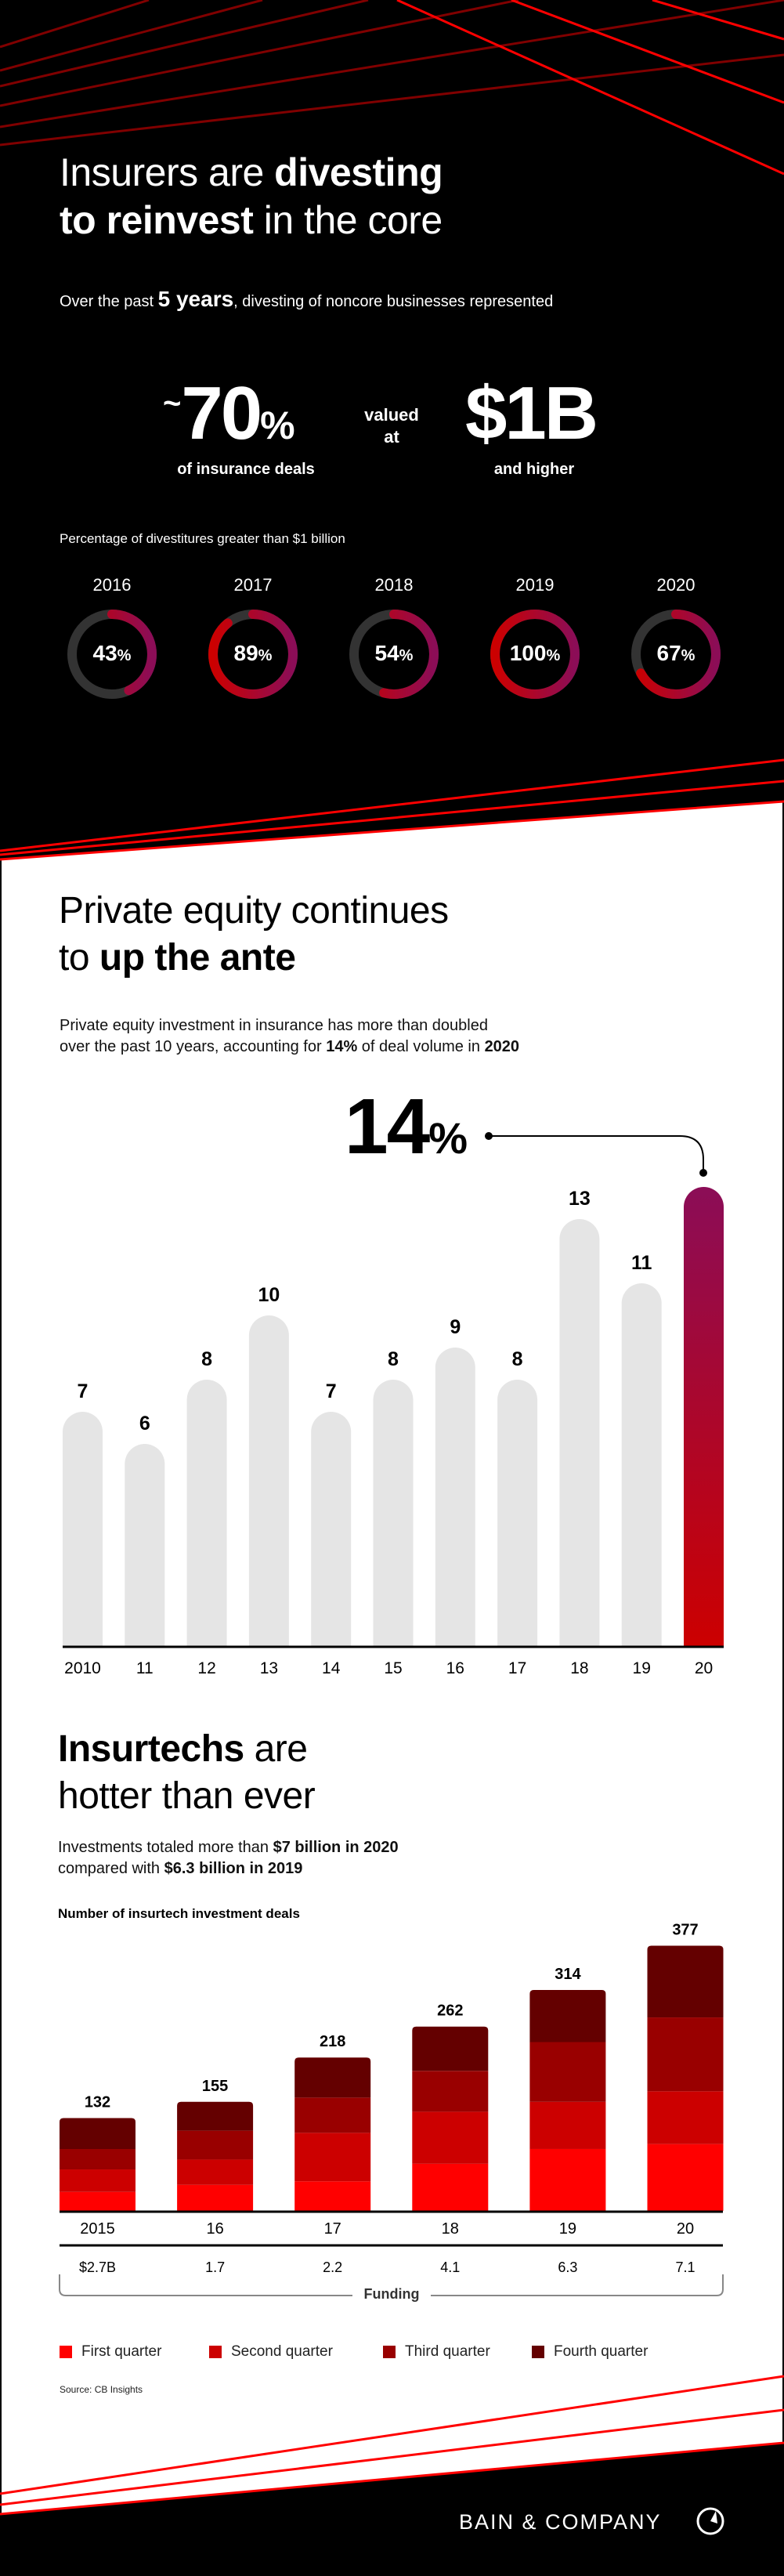 This screenshot has height=2576, width=784. What do you see at coordinates (534, 469) in the screenshot?
I see `stat-1b-label: and higher` at bounding box center [534, 469].